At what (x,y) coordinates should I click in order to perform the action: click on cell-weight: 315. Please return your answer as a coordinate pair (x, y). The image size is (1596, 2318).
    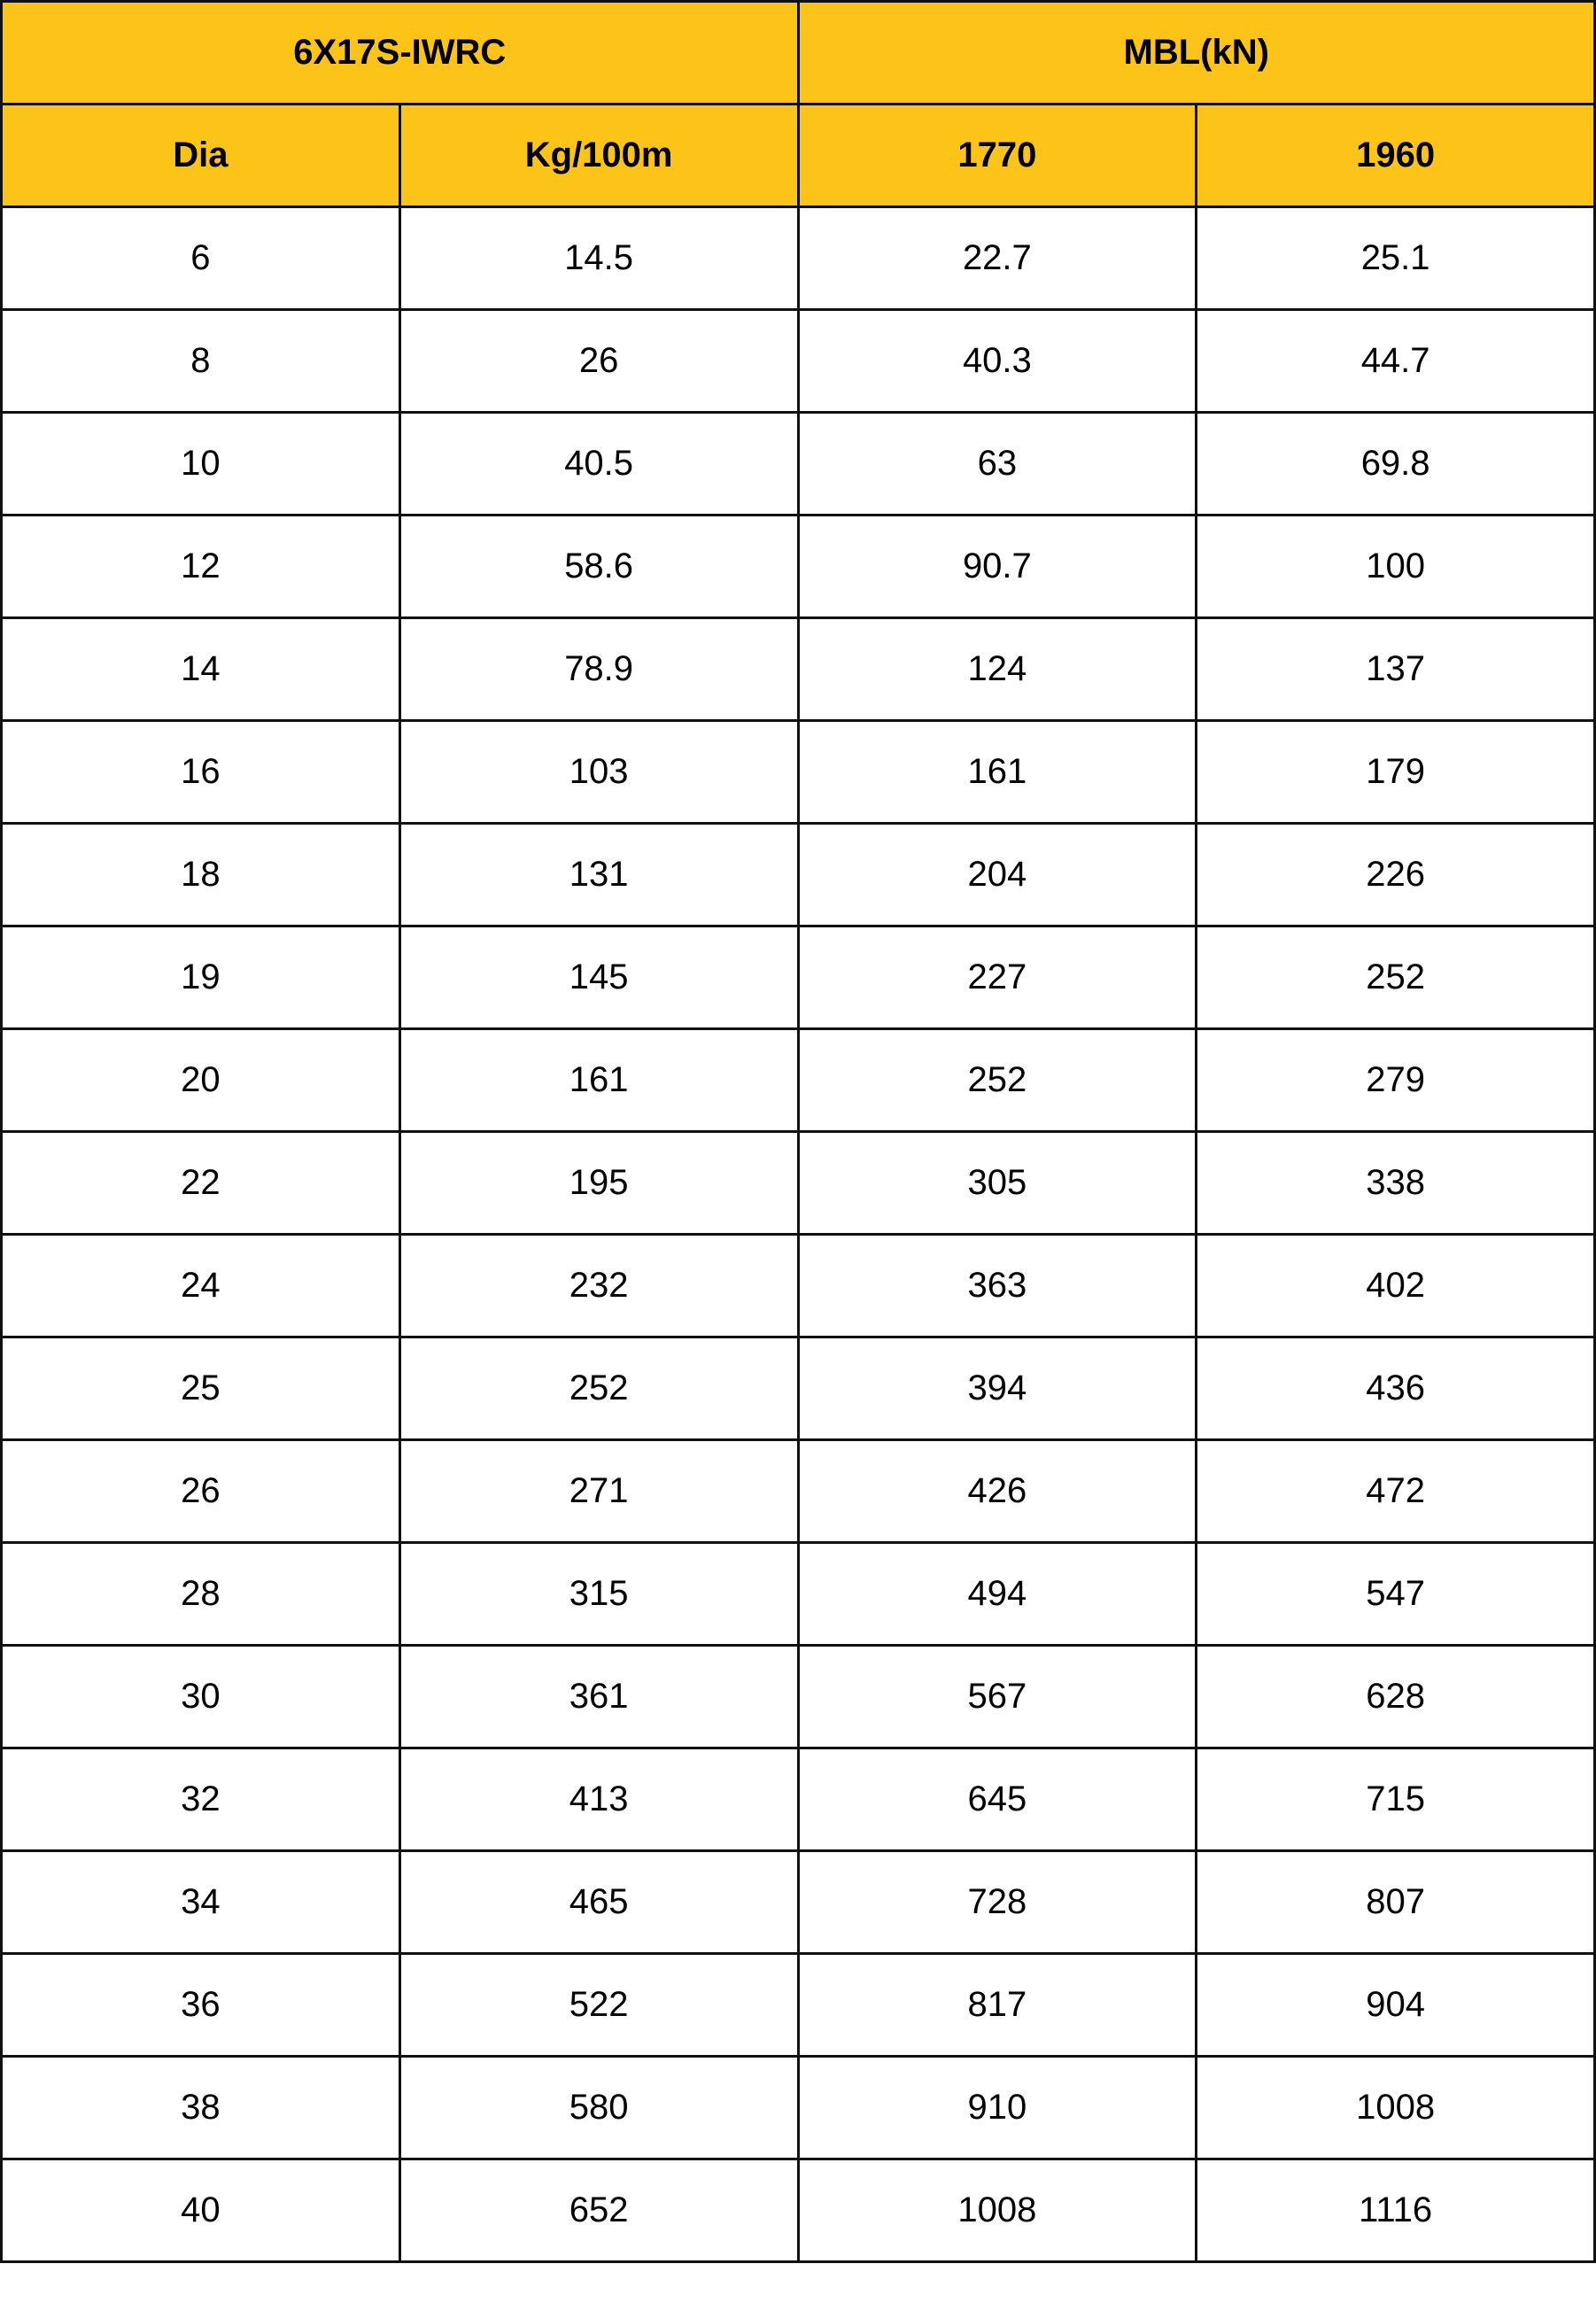
    Looking at the image, I should click on (599, 1594).